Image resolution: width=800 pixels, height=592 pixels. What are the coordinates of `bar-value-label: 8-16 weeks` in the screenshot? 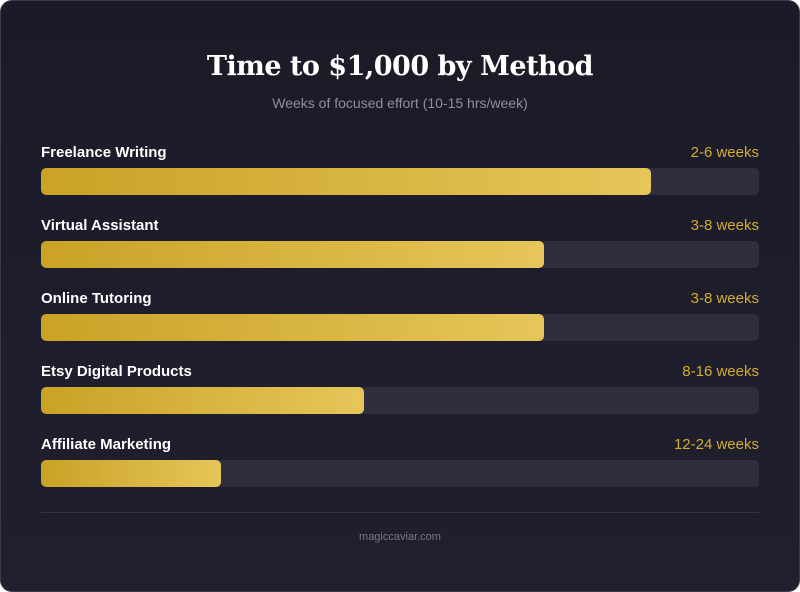 It's located at (720, 371).